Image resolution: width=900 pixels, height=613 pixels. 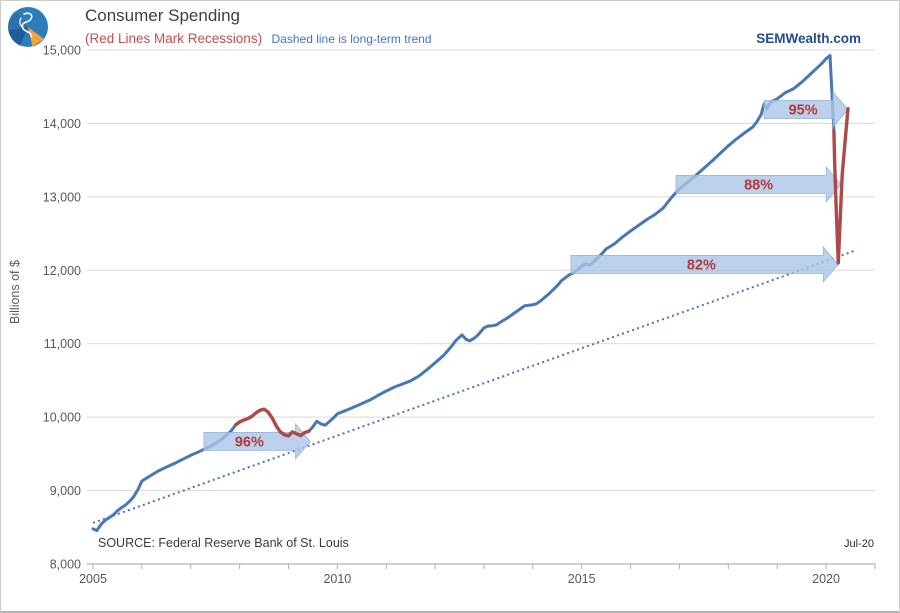 I want to click on retracement-arrow-88%, so click(x=758, y=184).